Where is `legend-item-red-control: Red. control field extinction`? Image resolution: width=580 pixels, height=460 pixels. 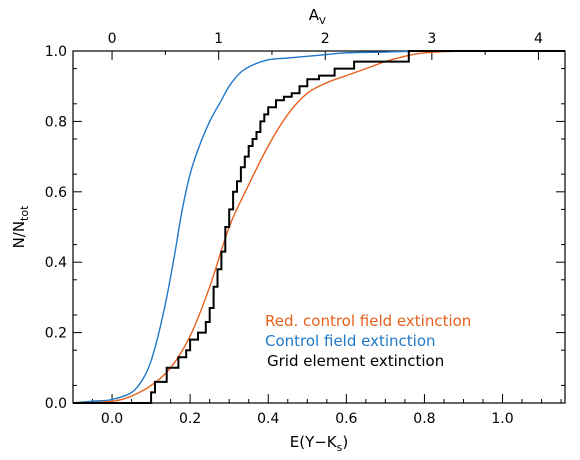 legend-item-red-control: Red. control field extinction is located at coordinates (368, 321).